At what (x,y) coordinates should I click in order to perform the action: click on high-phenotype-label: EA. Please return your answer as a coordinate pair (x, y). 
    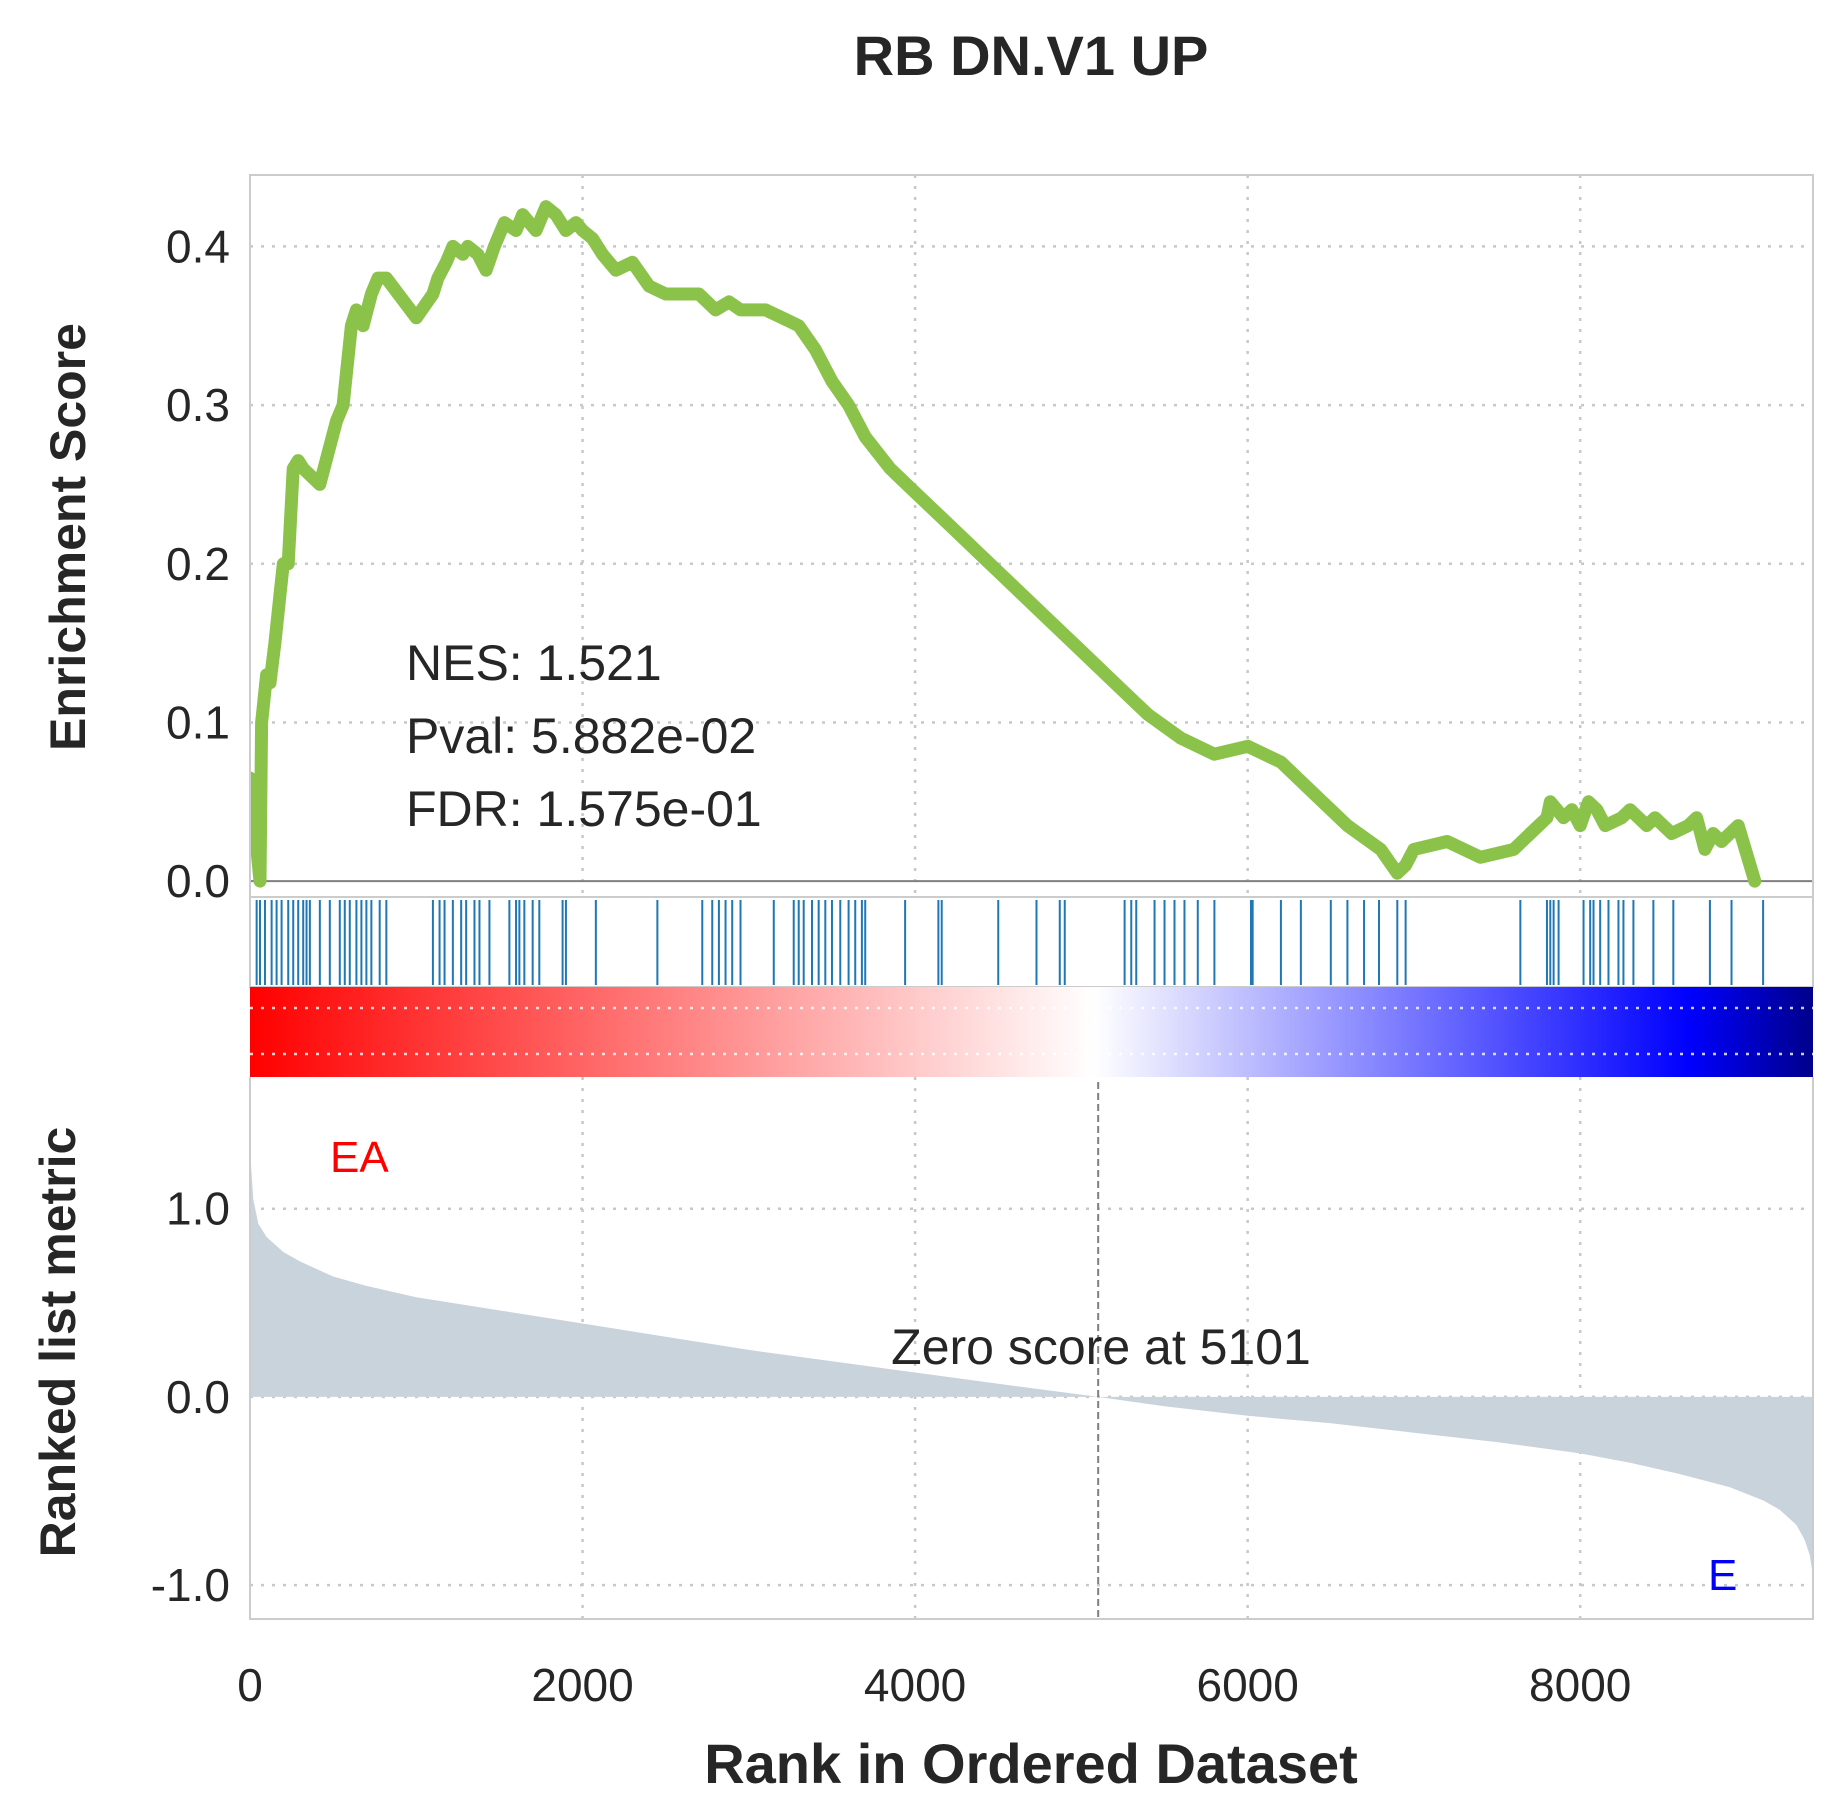
    Looking at the image, I should click on (359, 1157).